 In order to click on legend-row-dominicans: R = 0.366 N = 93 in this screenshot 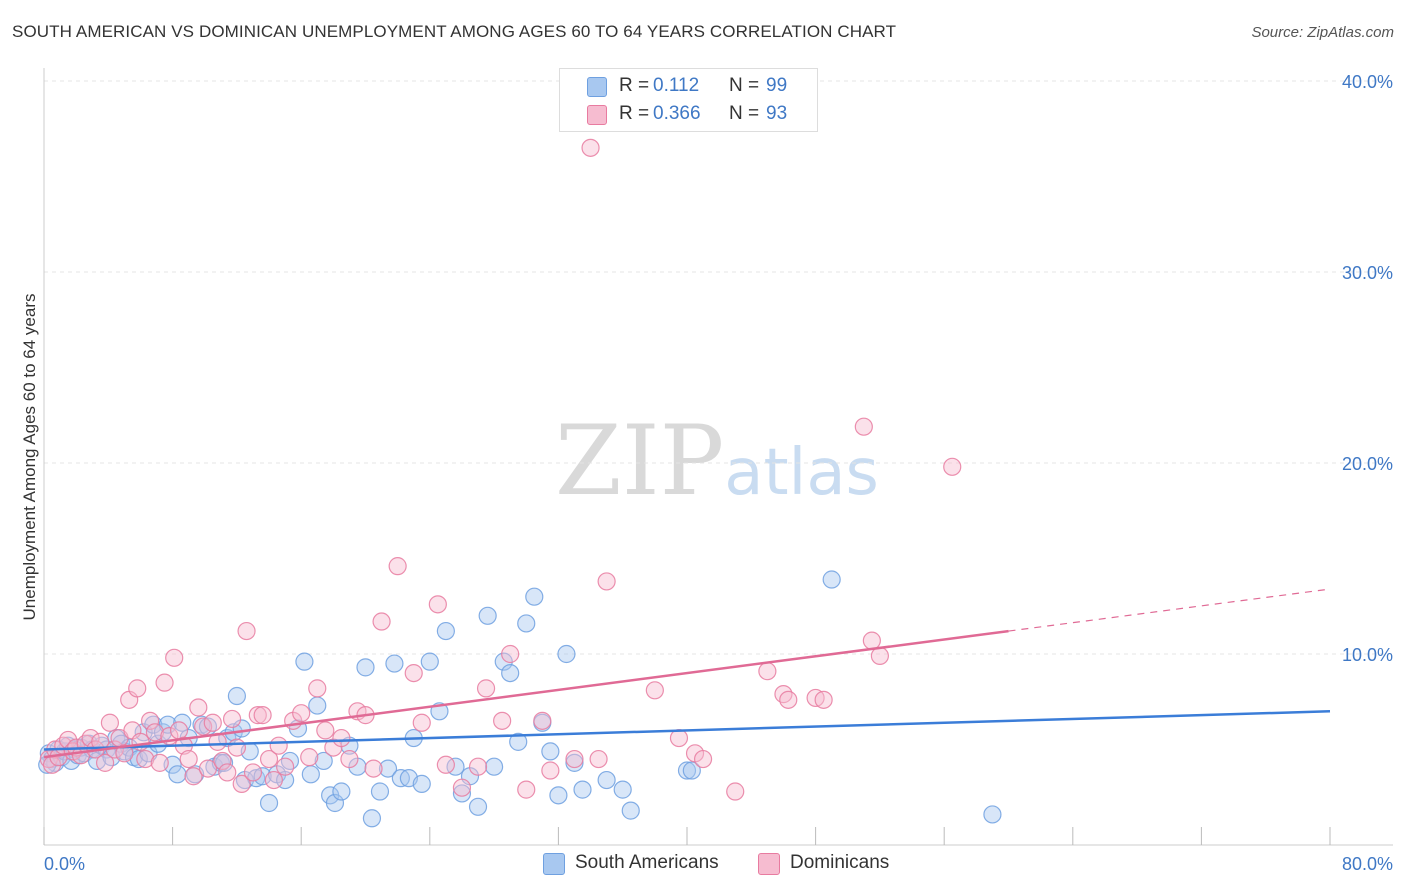, I will do `click(688, 114)`.